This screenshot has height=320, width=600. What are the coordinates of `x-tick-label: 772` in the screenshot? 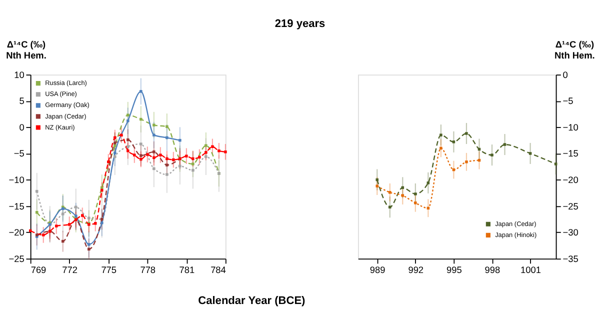 It's located at (70, 269).